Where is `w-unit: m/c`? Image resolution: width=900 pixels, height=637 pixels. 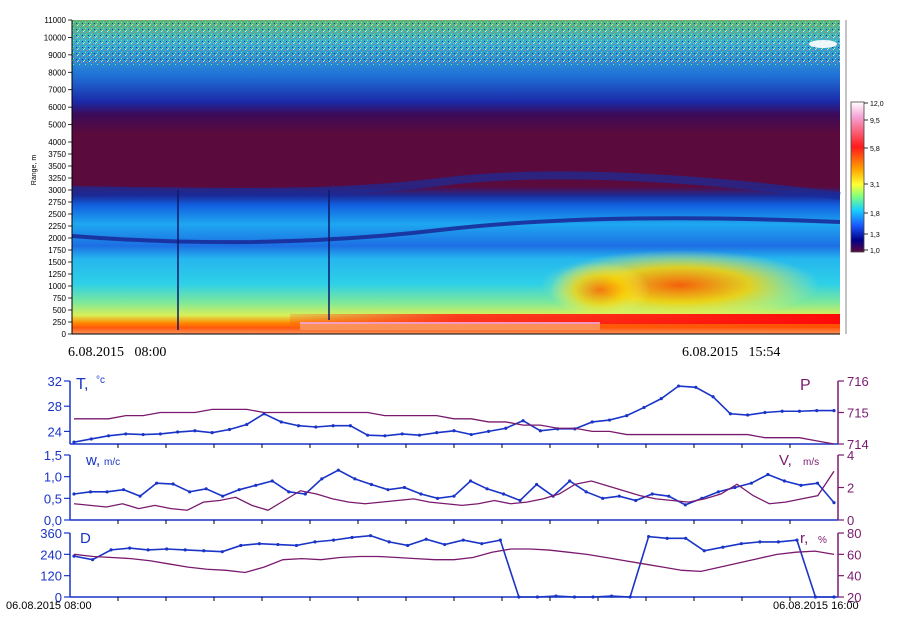
w-unit: m/c is located at coordinates (112, 462).